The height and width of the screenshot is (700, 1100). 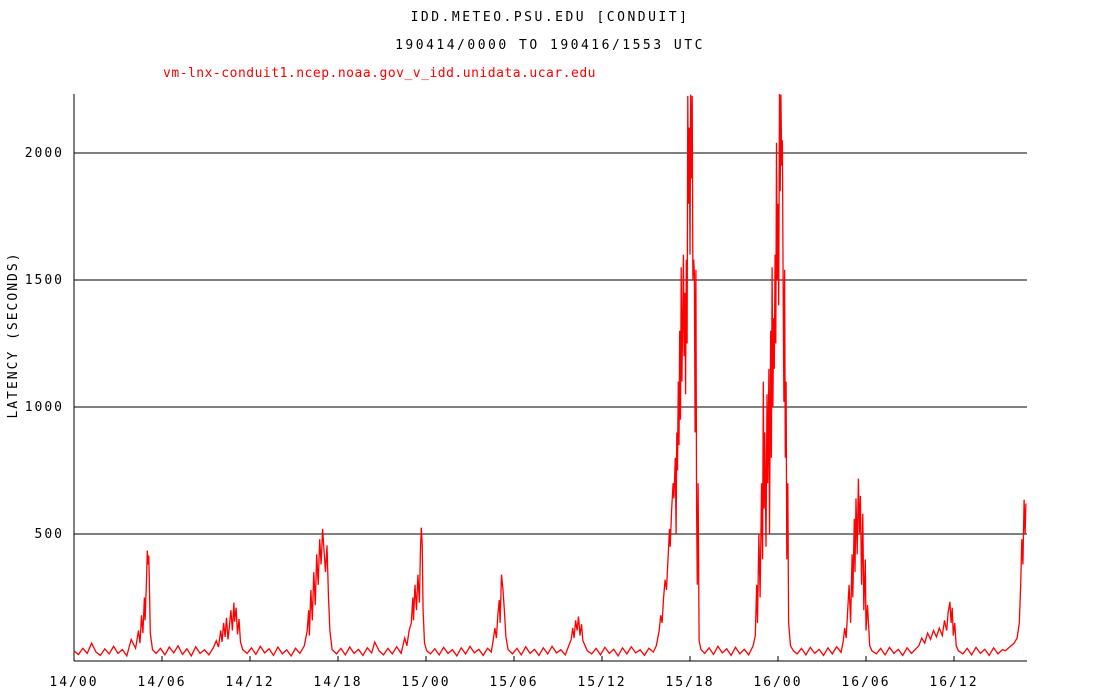 What do you see at coordinates (425, 682) in the screenshot?
I see `x-tick-label: 15/00` at bounding box center [425, 682].